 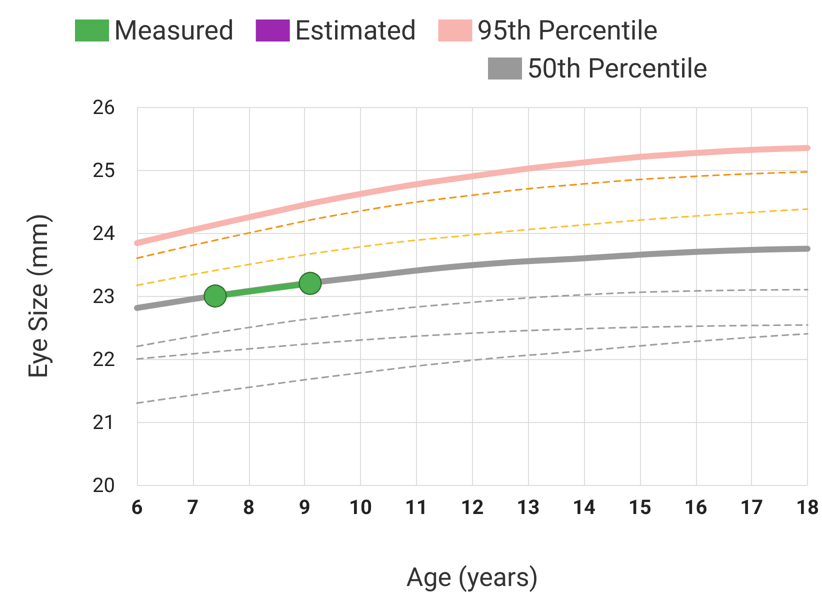 I want to click on x-tick-label: 8, so click(x=248, y=507).